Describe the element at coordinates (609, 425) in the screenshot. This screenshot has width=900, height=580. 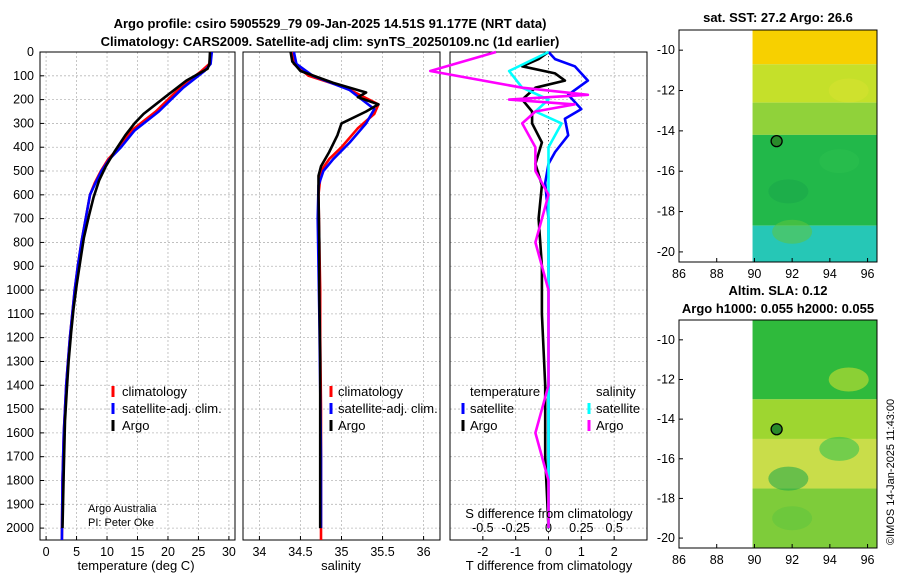
I see `legend-label-s-argo: Argo` at that location.